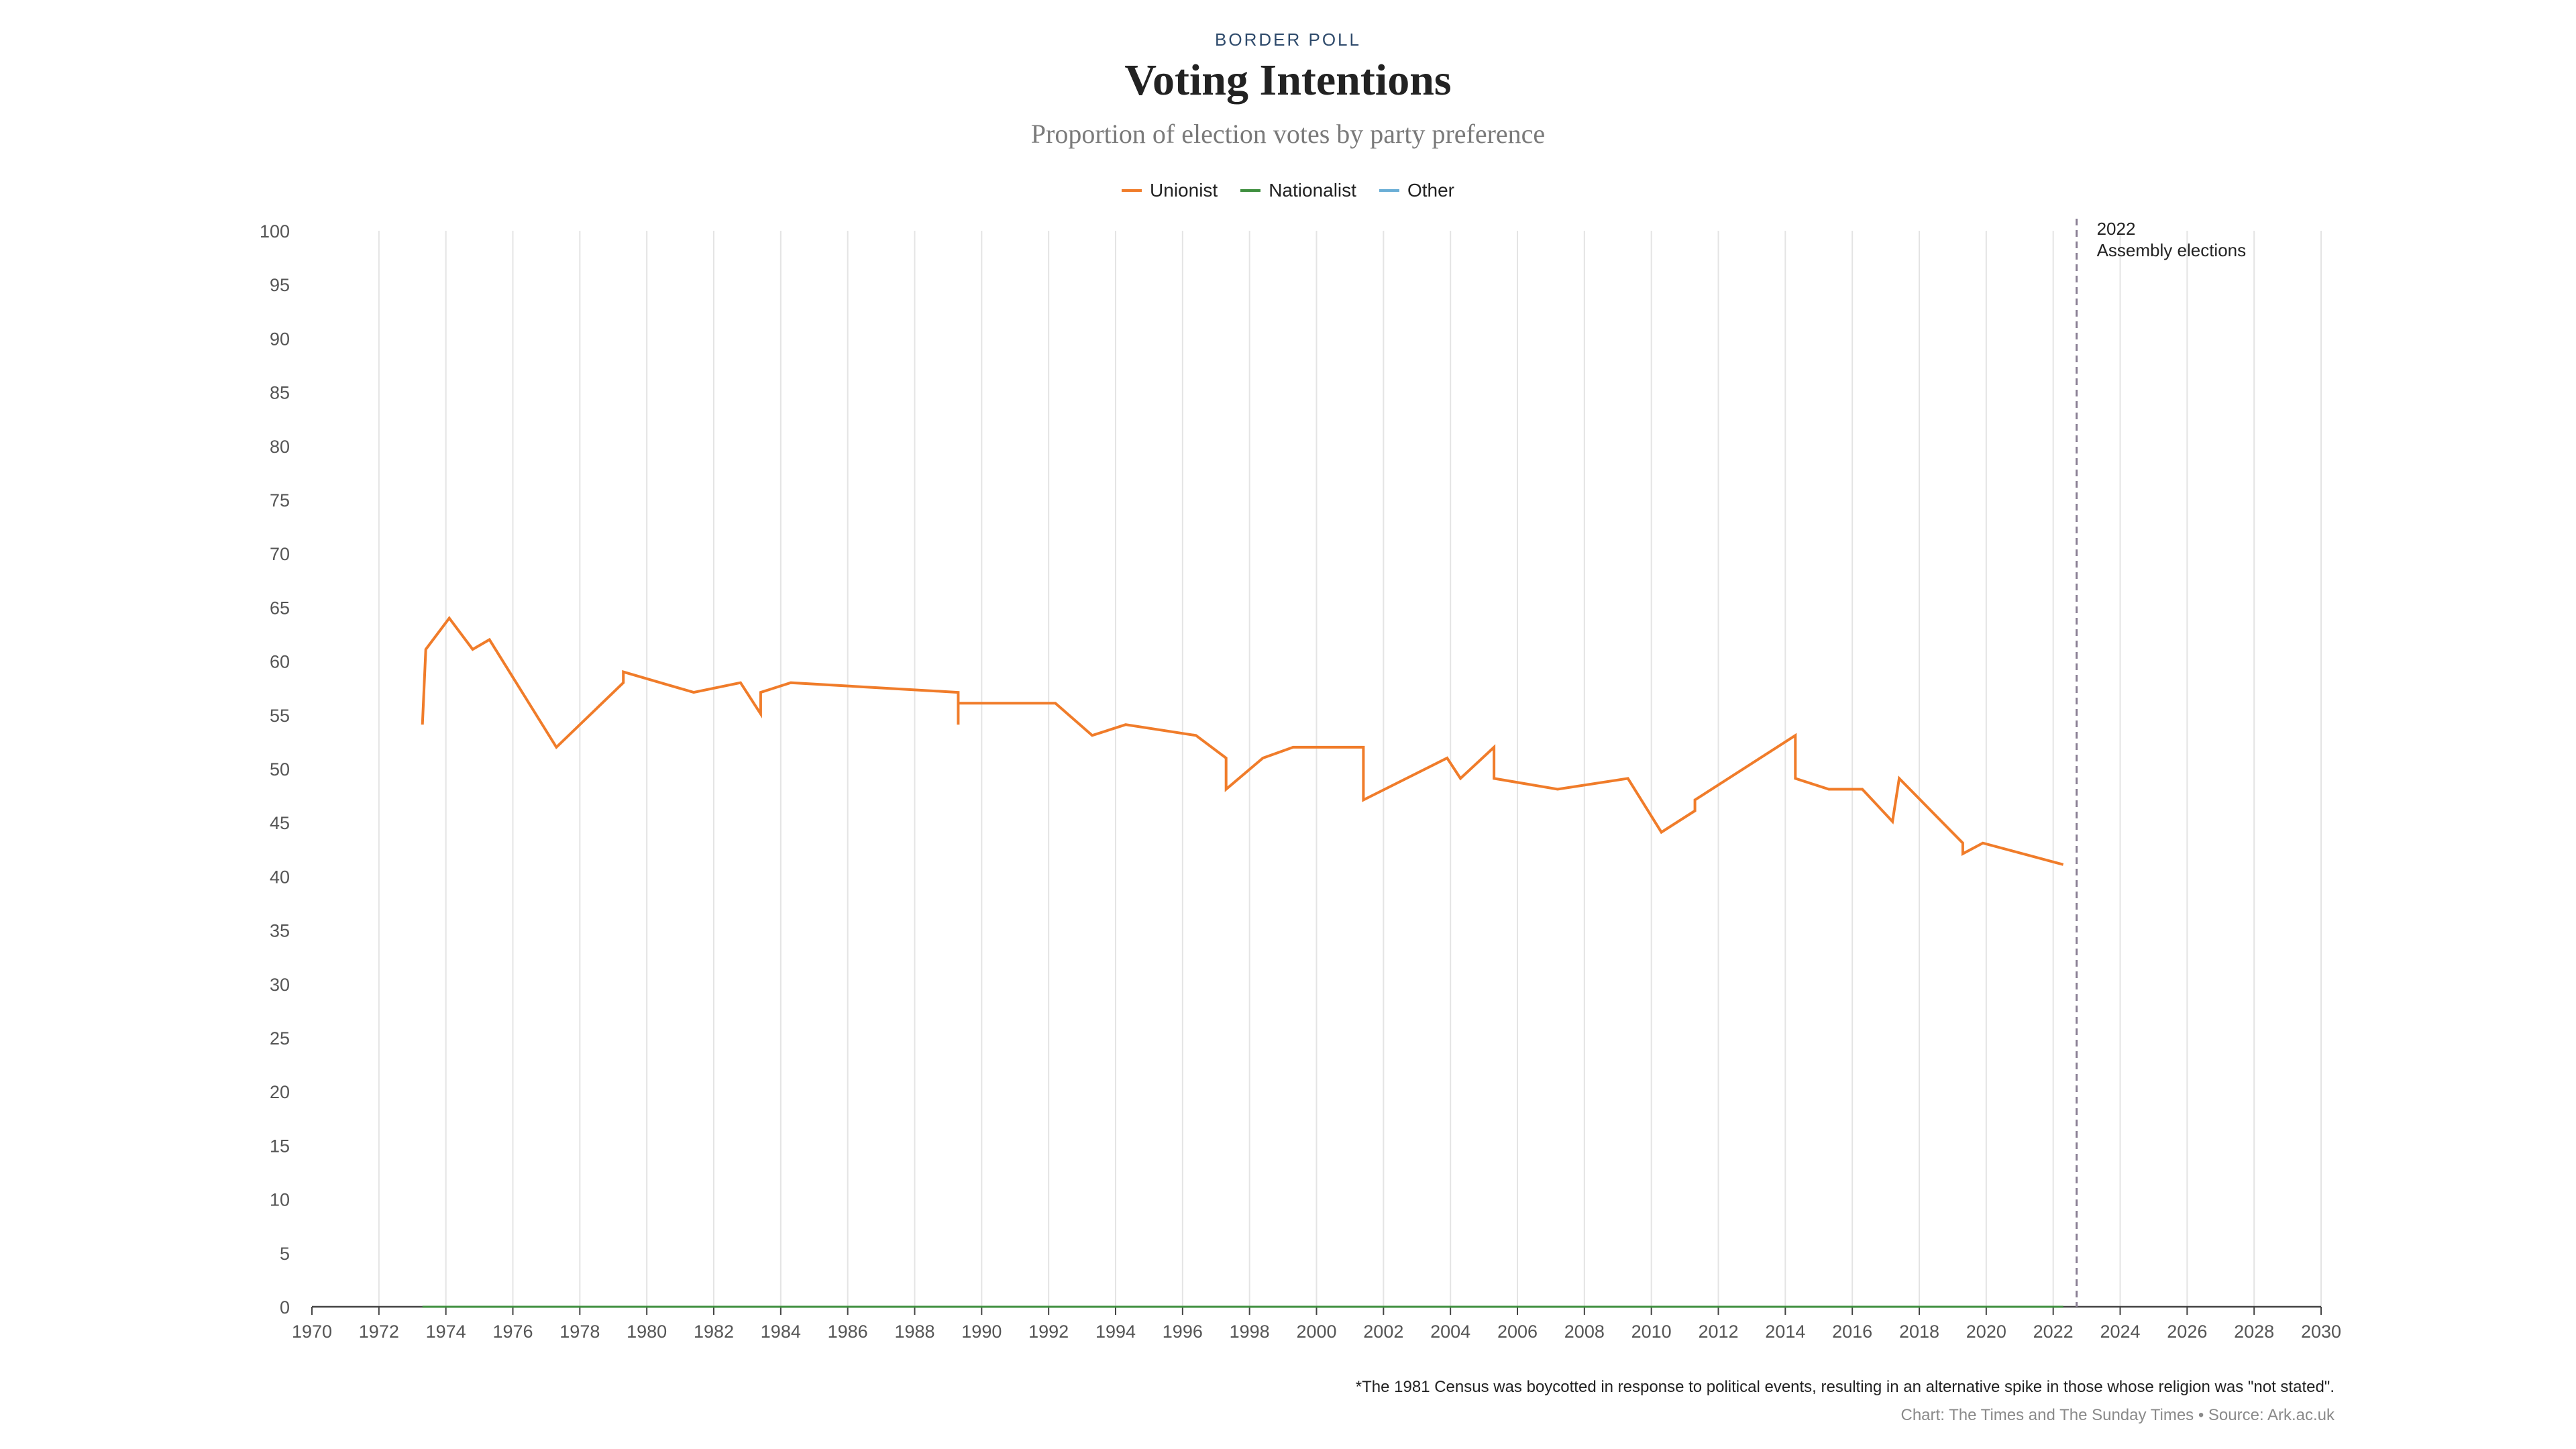 This screenshot has width=2576, height=1449. What do you see at coordinates (2254, 1332) in the screenshot?
I see `x-tick-label-2028: 2028` at bounding box center [2254, 1332].